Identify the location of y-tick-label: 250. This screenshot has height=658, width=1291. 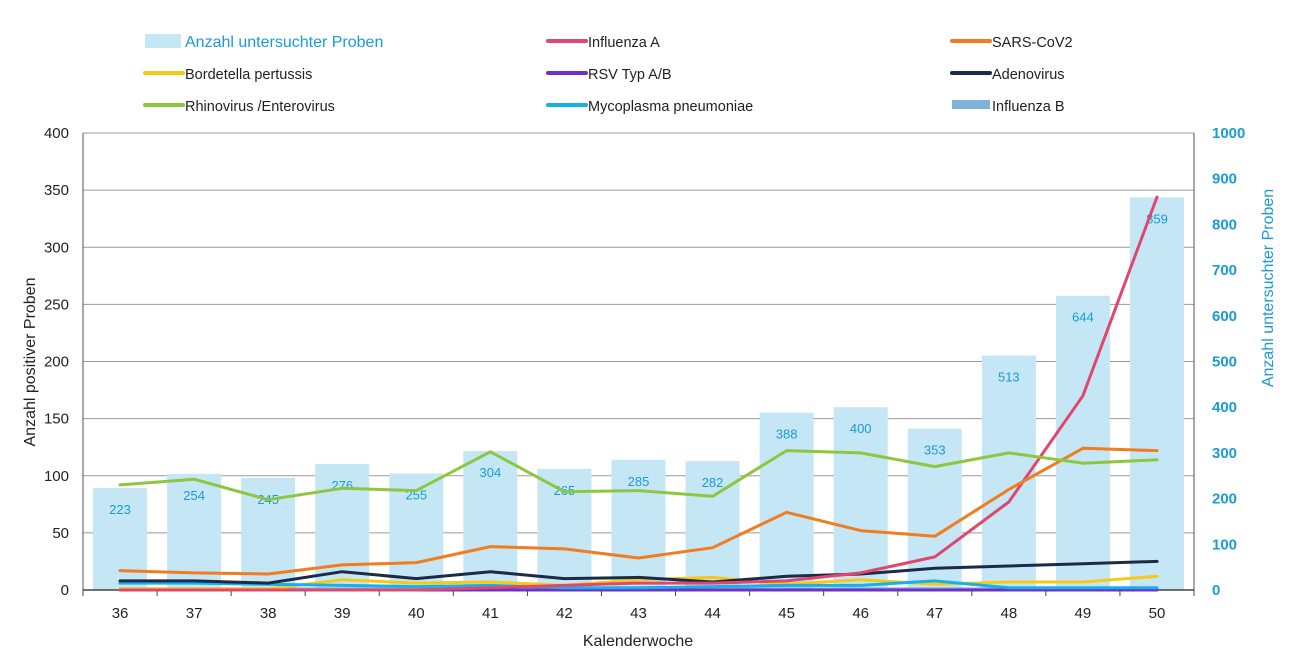
(56, 304).